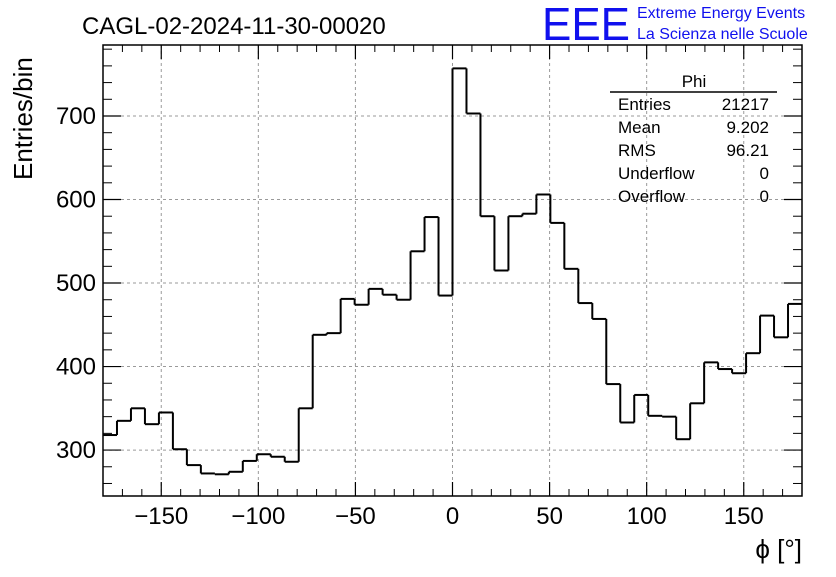  What do you see at coordinates (549, 516) in the screenshot?
I see `x-tick-label: 50` at bounding box center [549, 516].